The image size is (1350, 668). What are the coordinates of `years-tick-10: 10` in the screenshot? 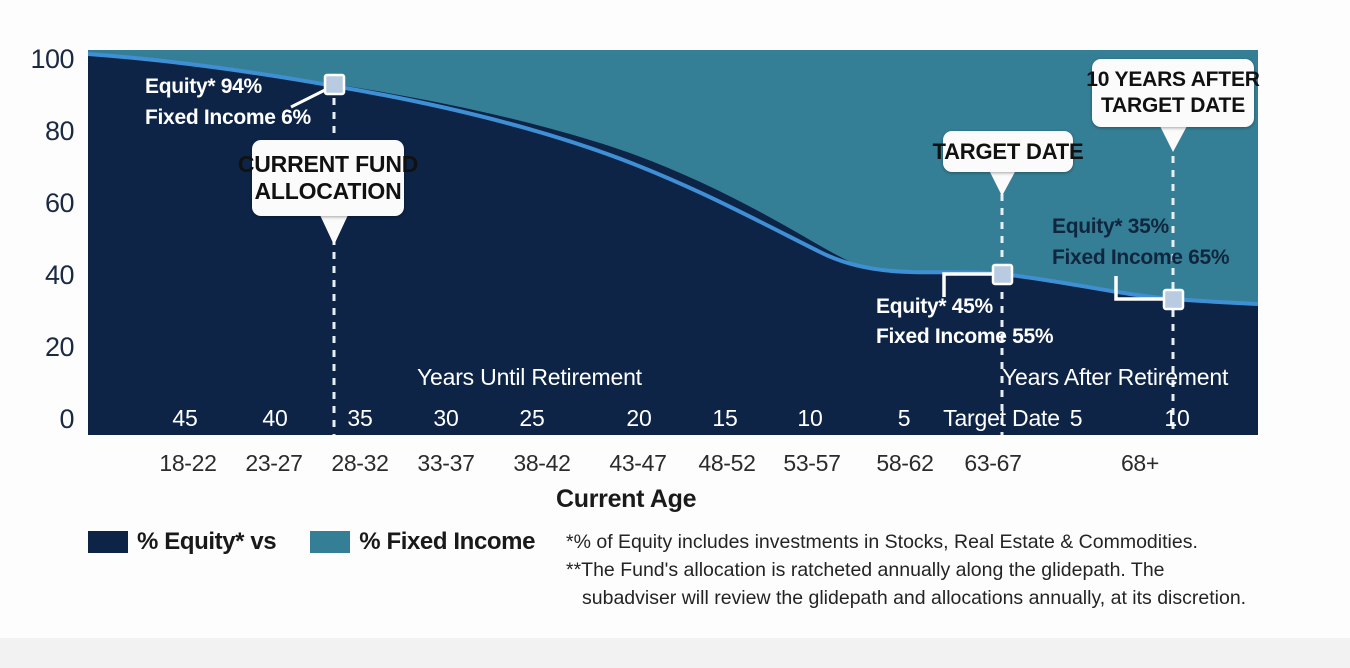 It's located at (810, 418).